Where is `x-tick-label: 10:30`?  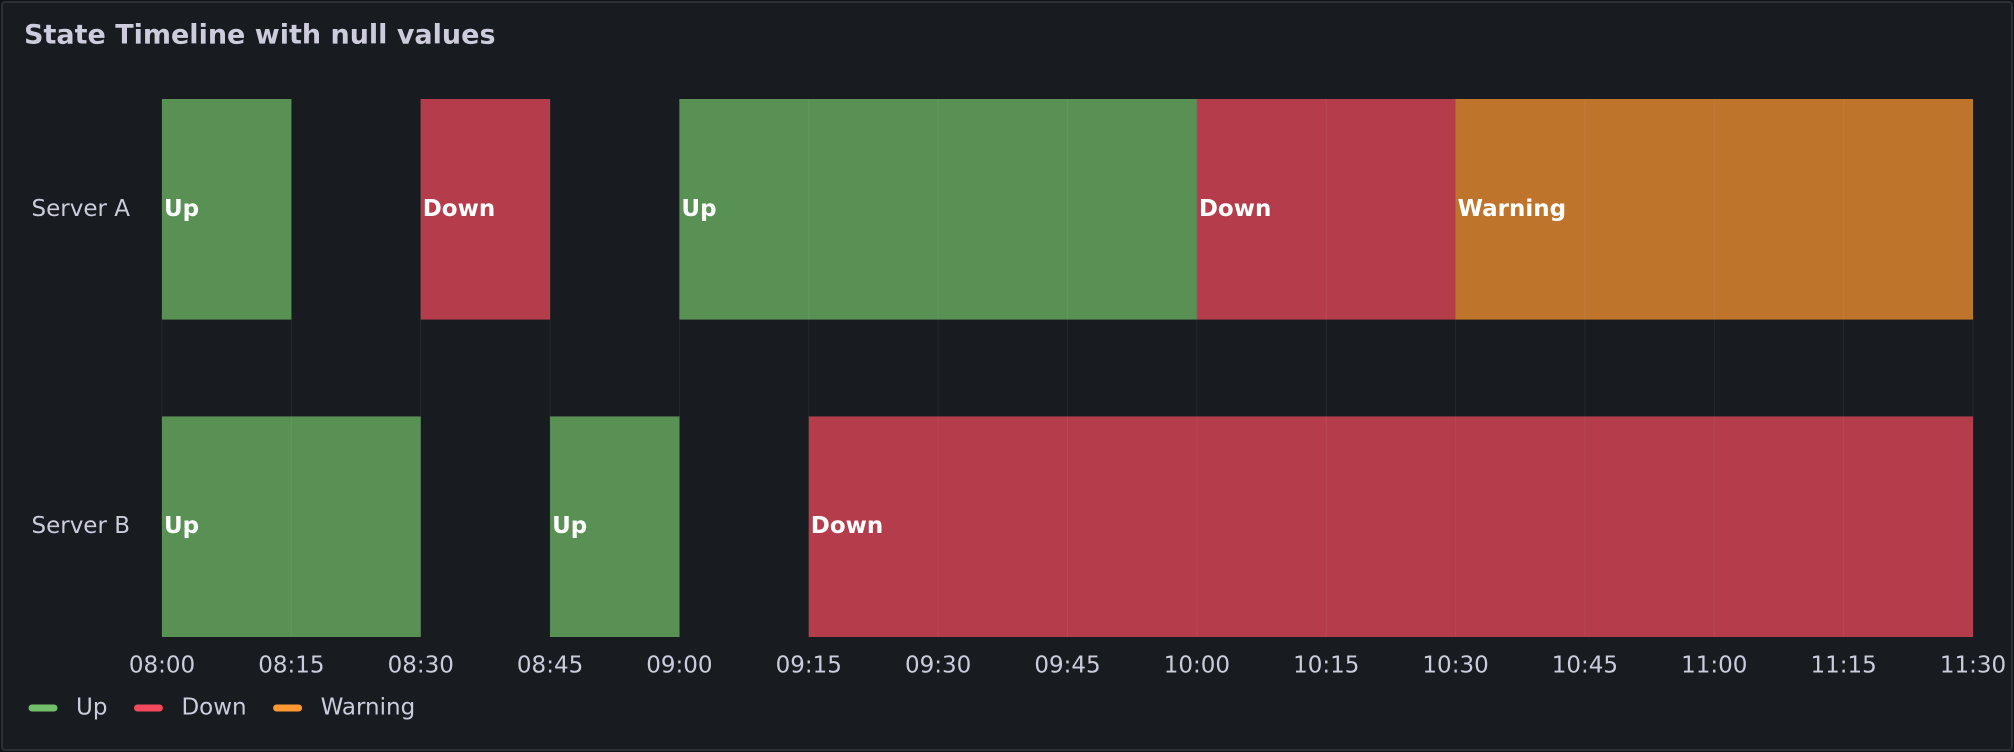 x-tick-label: 10:30 is located at coordinates (1455, 666).